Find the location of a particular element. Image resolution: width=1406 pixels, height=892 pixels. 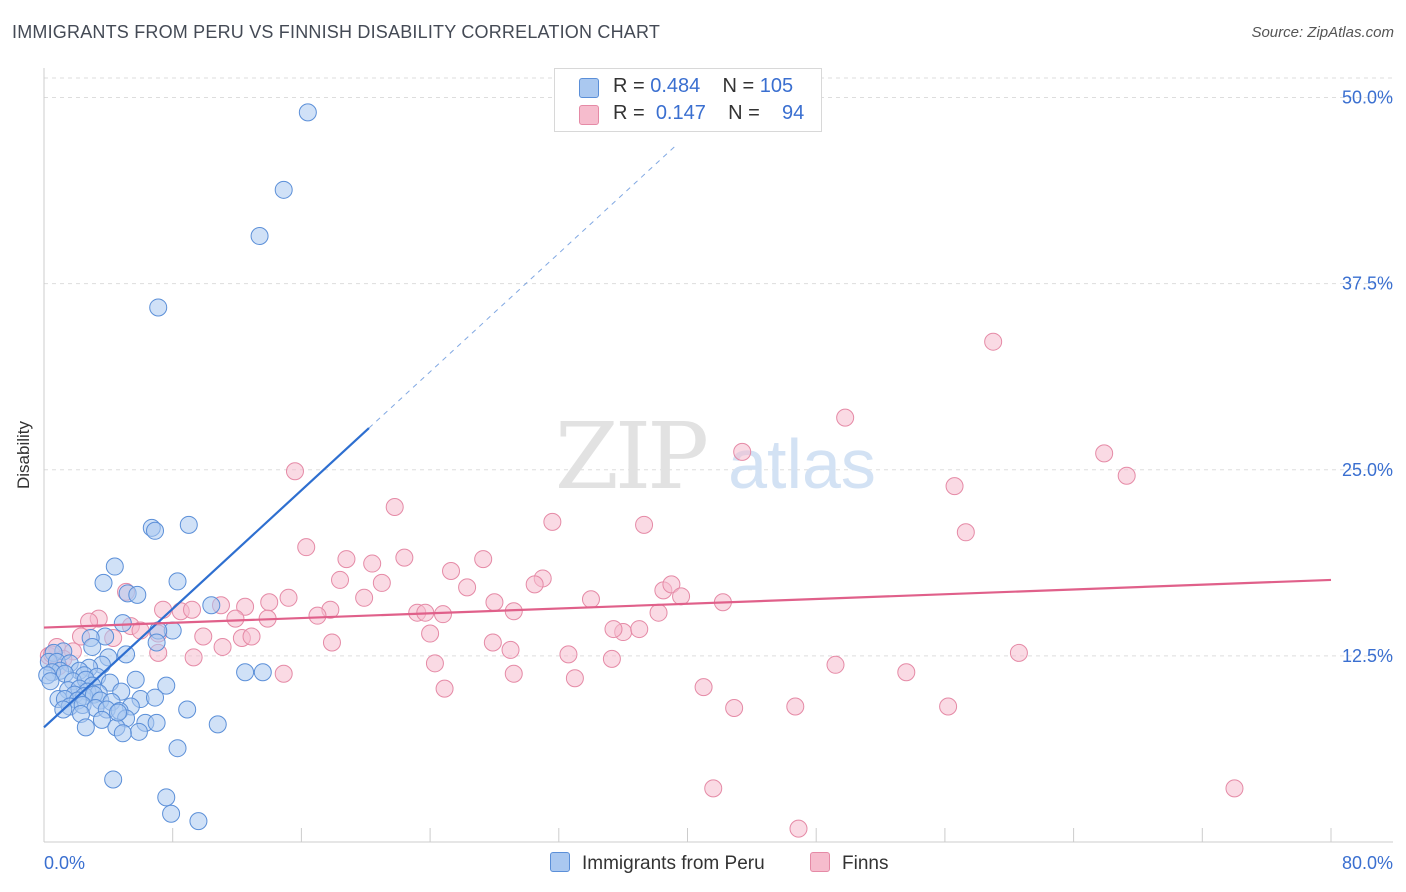

trend-line-peru is located at coordinates (206, 578).